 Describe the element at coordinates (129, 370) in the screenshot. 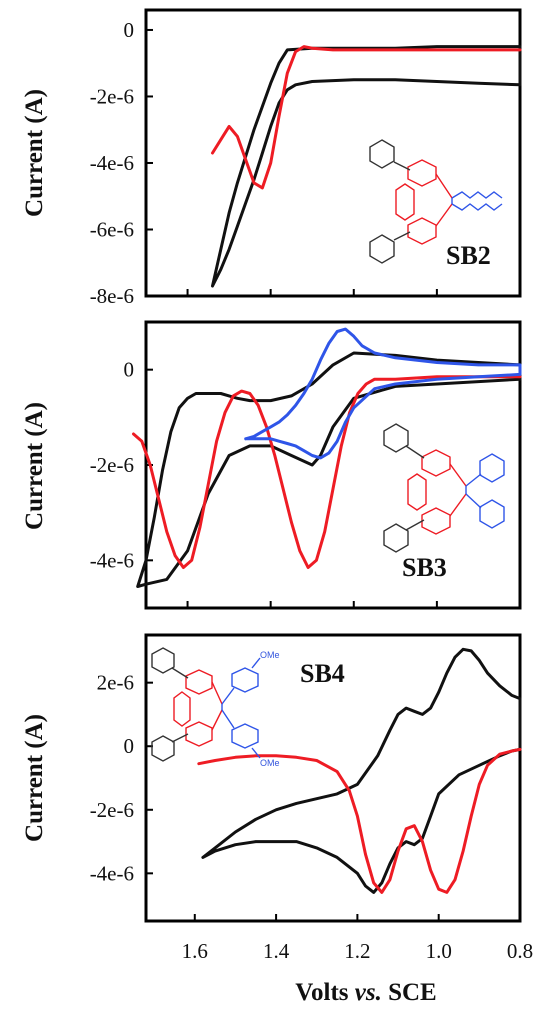

I see `y-tick-label-sb3-0: 0` at that location.